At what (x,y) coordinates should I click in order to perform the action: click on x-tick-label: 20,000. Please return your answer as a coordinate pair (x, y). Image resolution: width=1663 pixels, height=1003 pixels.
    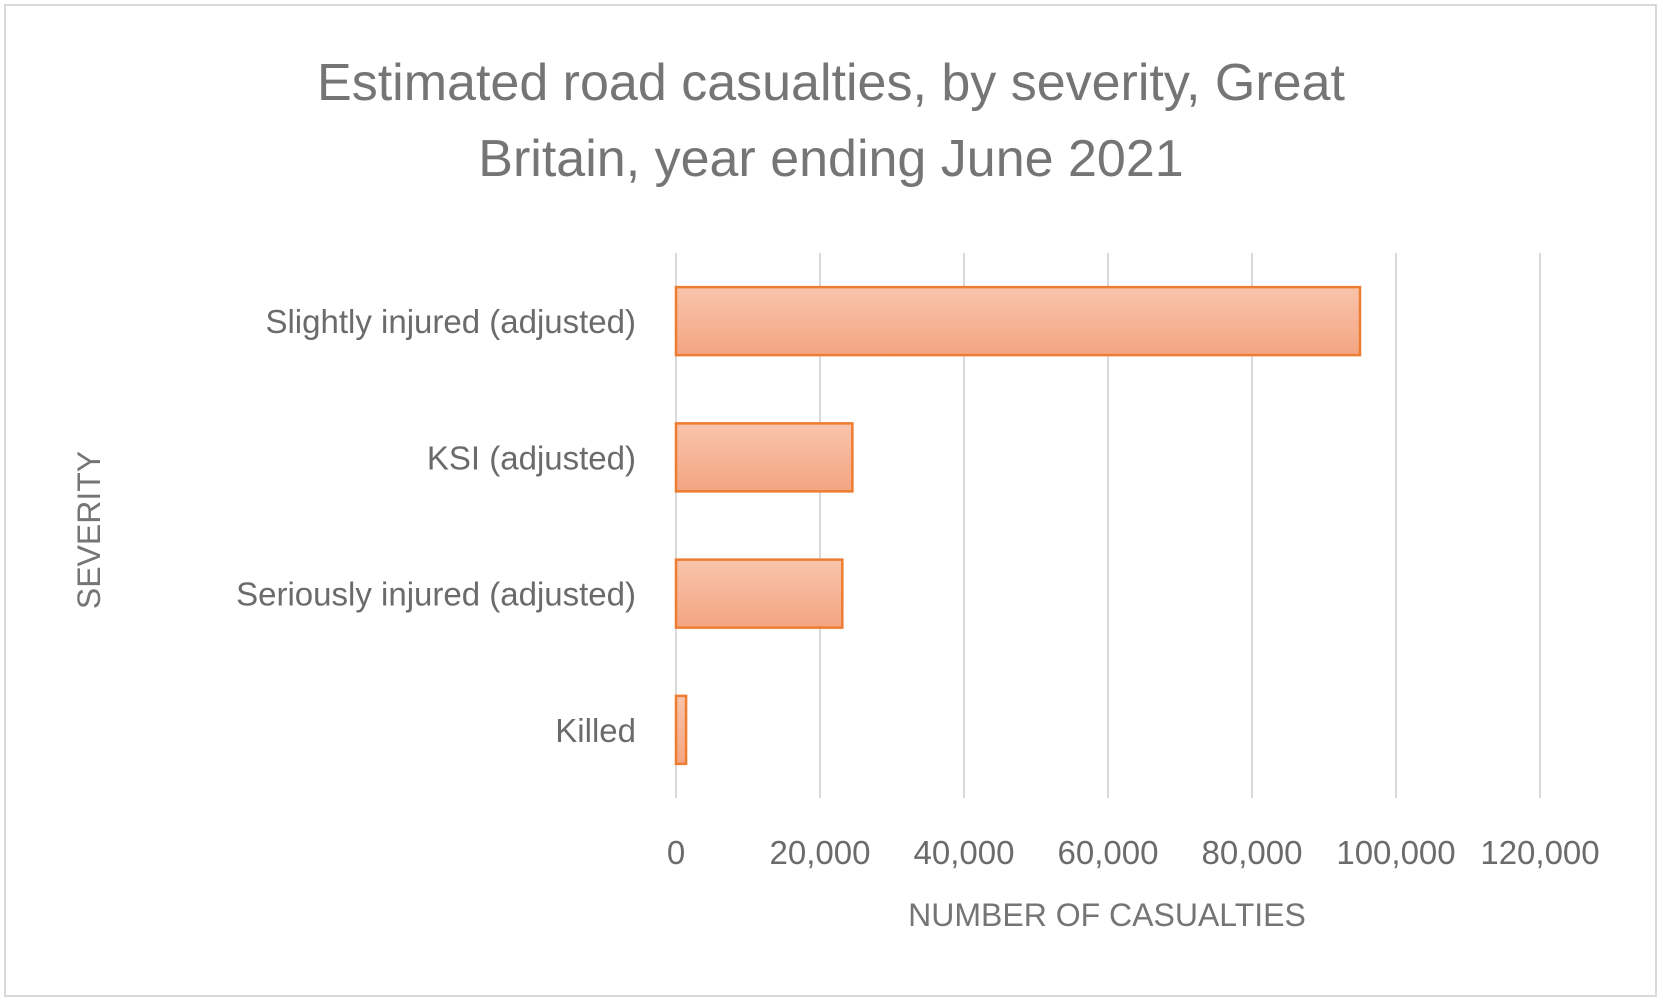
    Looking at the image, I should click on (820, 852).